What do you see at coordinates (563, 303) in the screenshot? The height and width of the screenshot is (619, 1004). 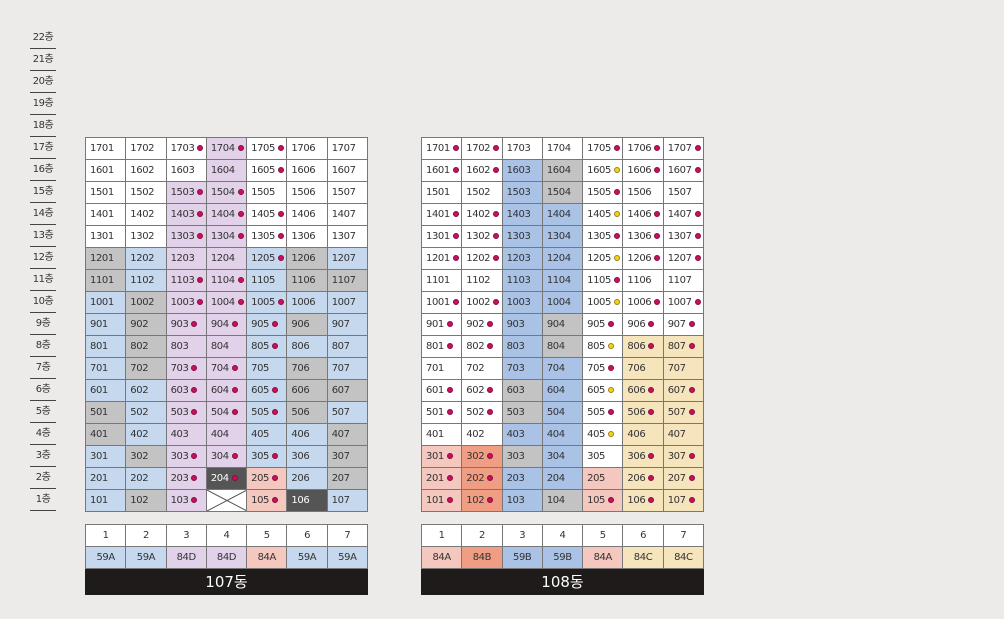 I see `unit-cell: 1004` at bounding box center [563, 303].